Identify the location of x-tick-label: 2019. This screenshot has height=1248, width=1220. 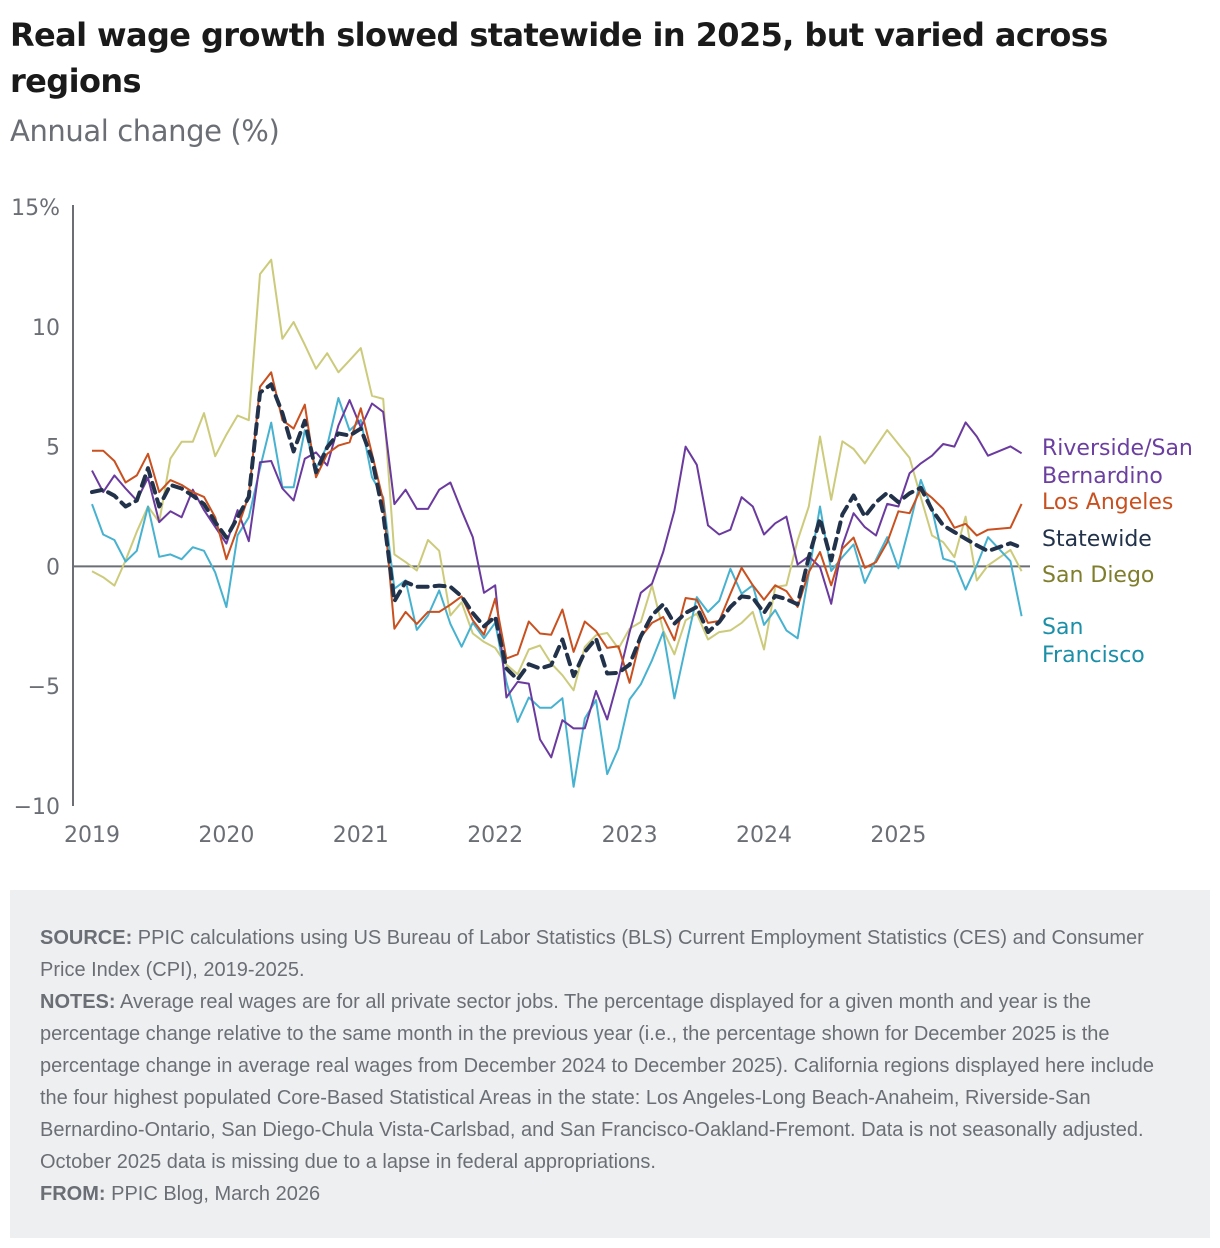
(92, 835).